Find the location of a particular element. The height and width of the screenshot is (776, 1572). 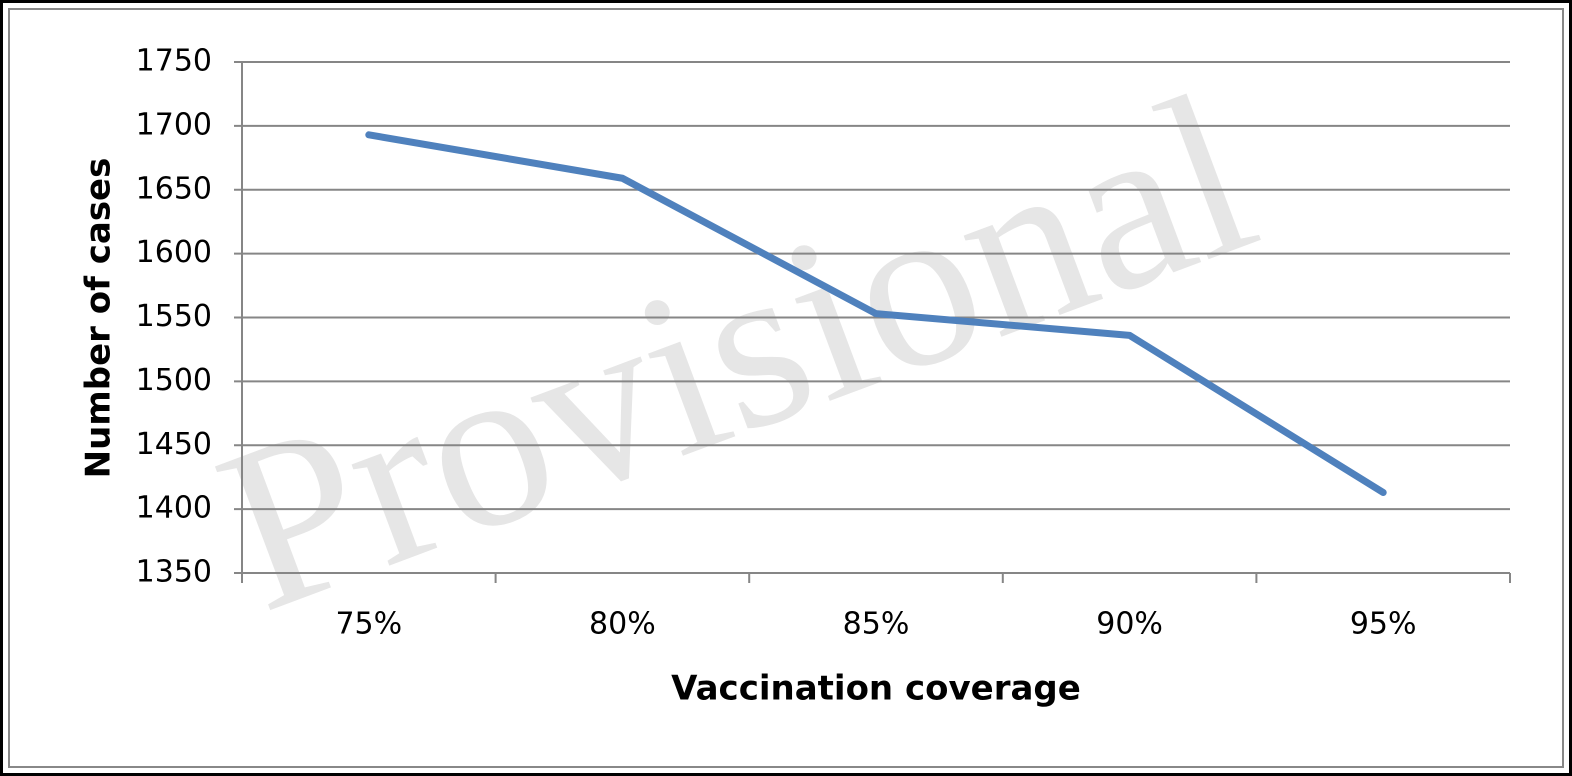

x-axis-title: Vaccination coverage is located at coordinates (876, 689).